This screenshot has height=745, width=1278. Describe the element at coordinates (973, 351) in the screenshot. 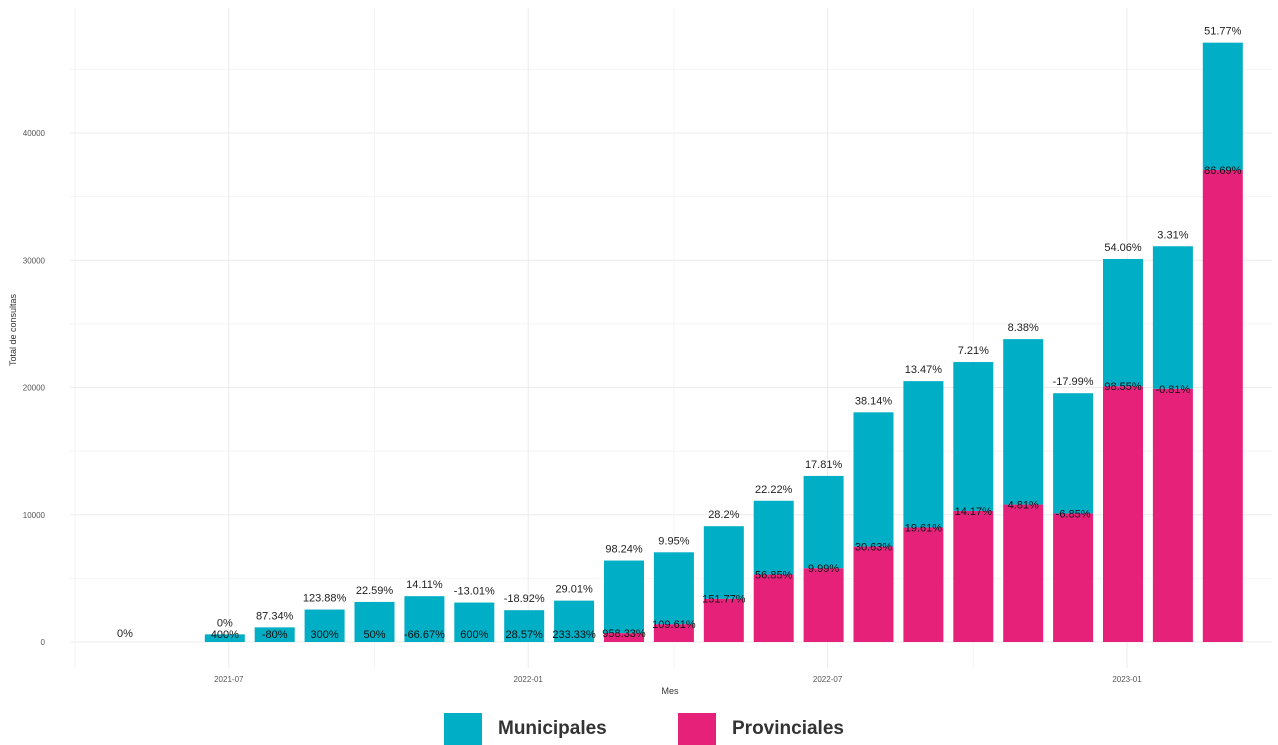

I see `bar-total-label: 7.21%` at that location.